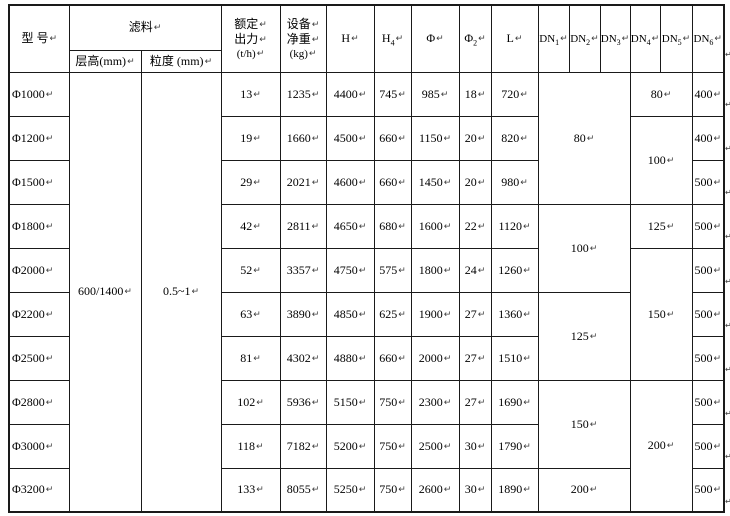 The height and width of the screenshot is (516, 730). What do you see at coordinates (435, 226) in the screenshot?
I see `phi-cell: 1600↵` at bounding box center [435, 226].